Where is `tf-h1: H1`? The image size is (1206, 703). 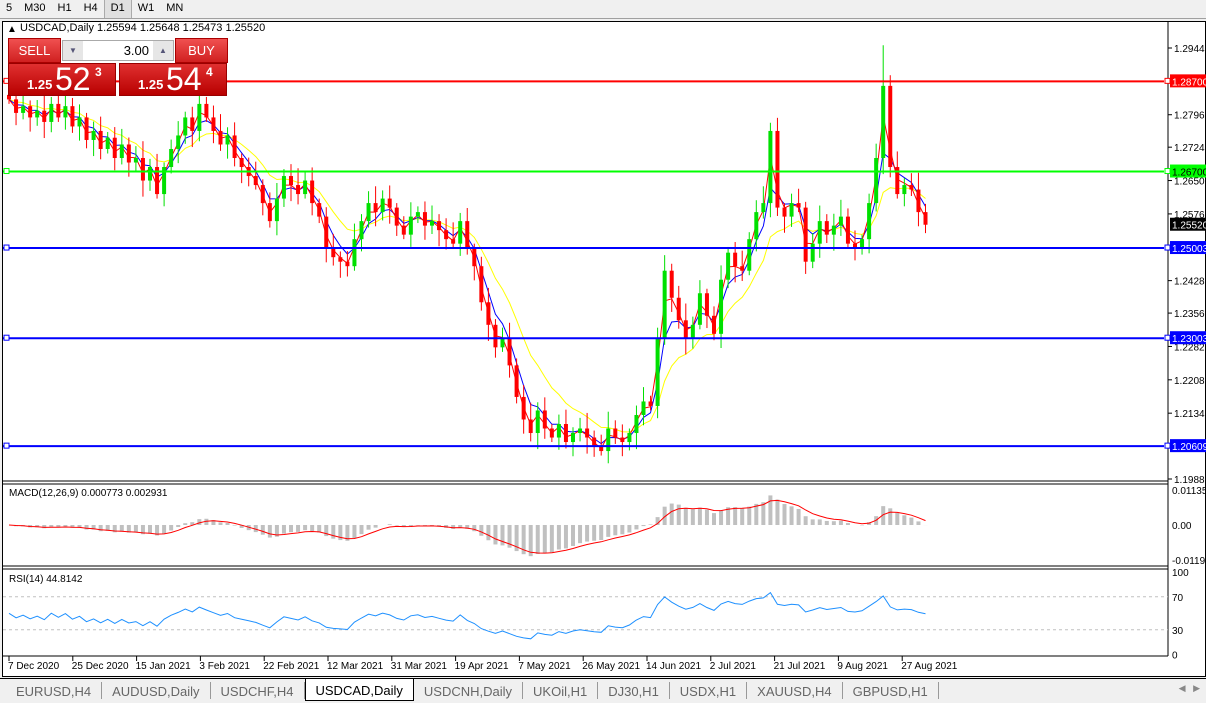 tf-h1: H1 is located at coordinates (64, 8).